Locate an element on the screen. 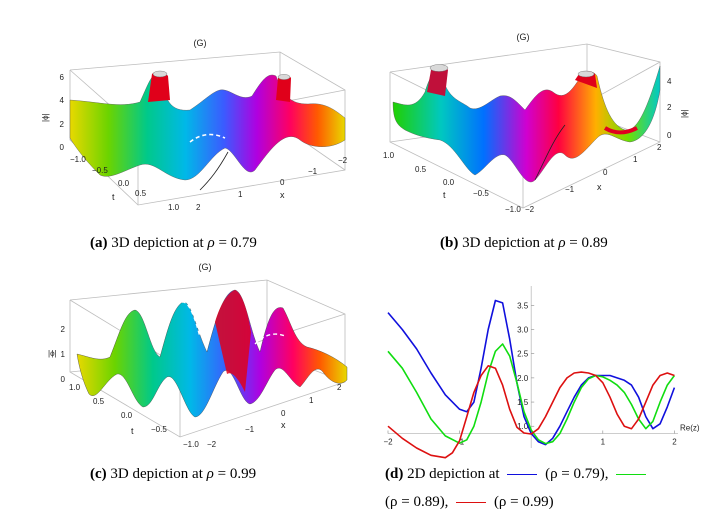  svg-text: 6 is located at coordinates (62, 77).